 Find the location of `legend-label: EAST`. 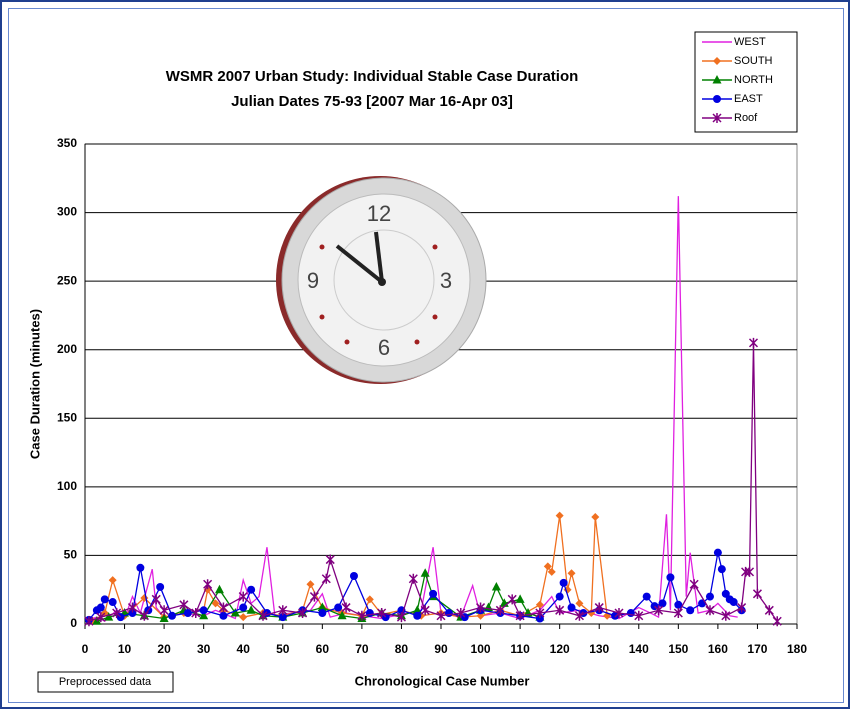

legend-label: EAST is located at coordinates (748, 99).